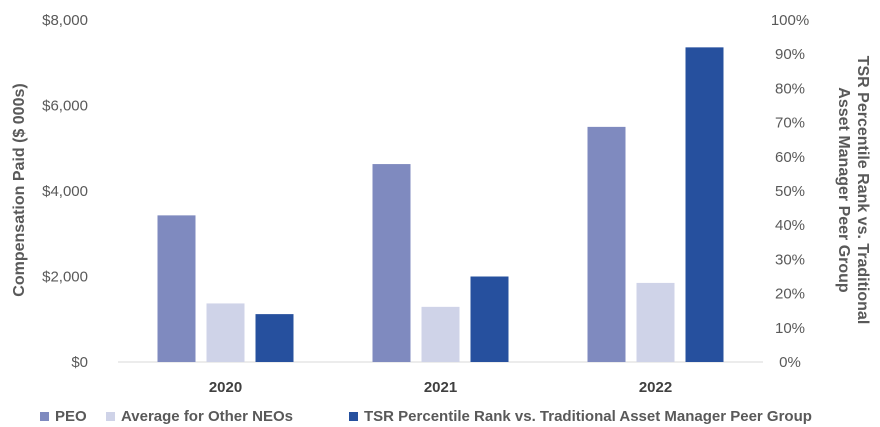 The height and width of the screenshot is (427, 880). What do you see at coordinates (79, 362) in the screenshot?
I see `left-y-tick-label: $0` at bounding box center [79, 362].